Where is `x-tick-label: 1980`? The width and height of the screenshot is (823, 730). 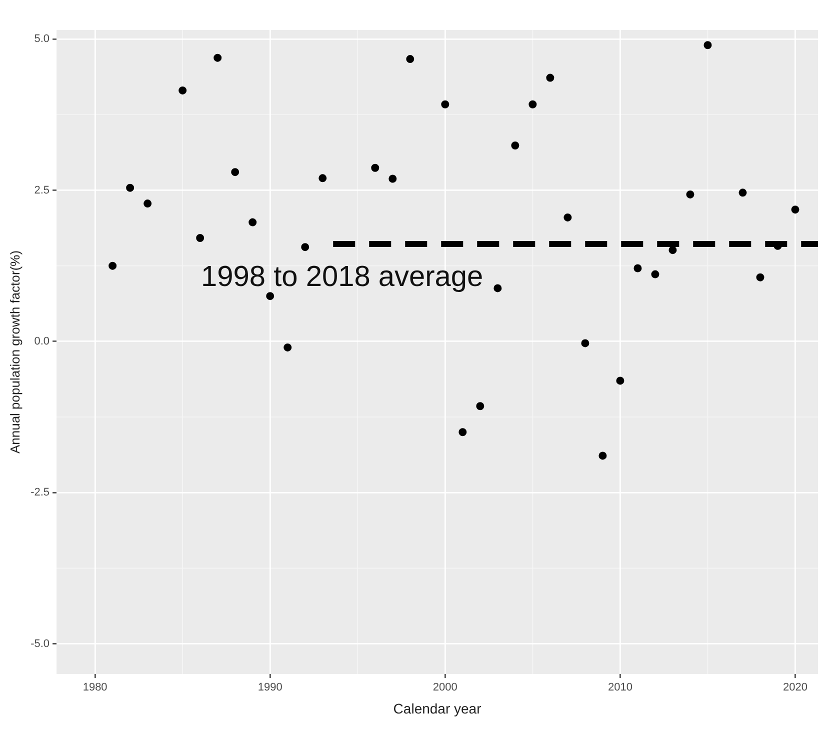 x-tick-label: 1980 is located at coordinates (95, 688).